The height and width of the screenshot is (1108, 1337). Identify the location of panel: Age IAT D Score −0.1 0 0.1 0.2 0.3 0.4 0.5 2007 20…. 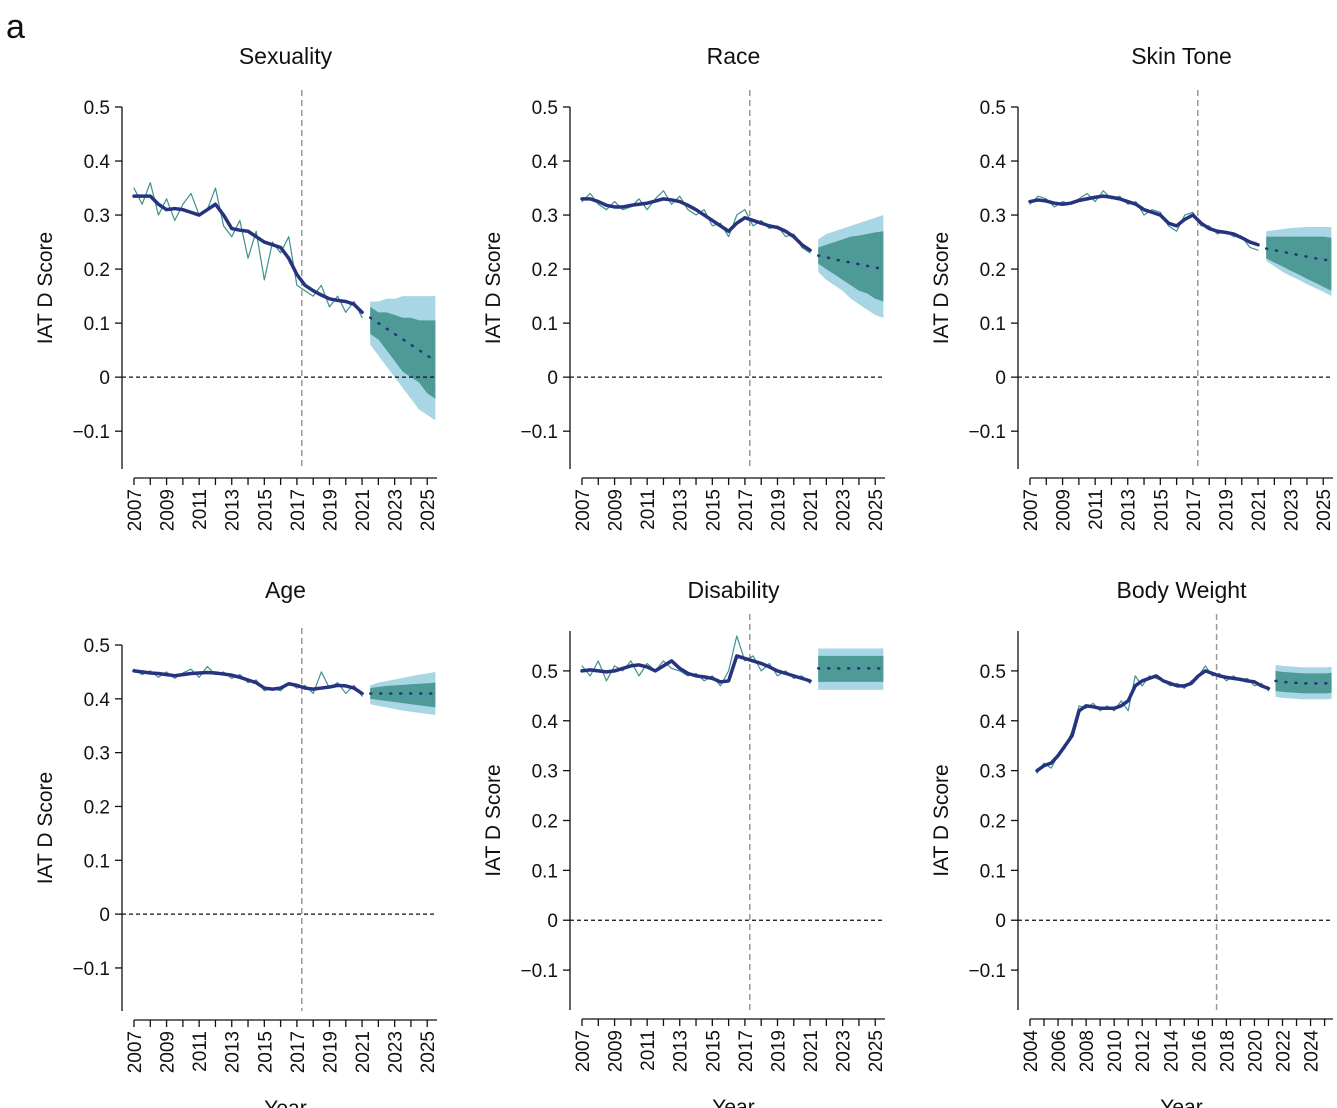
(236, 842).